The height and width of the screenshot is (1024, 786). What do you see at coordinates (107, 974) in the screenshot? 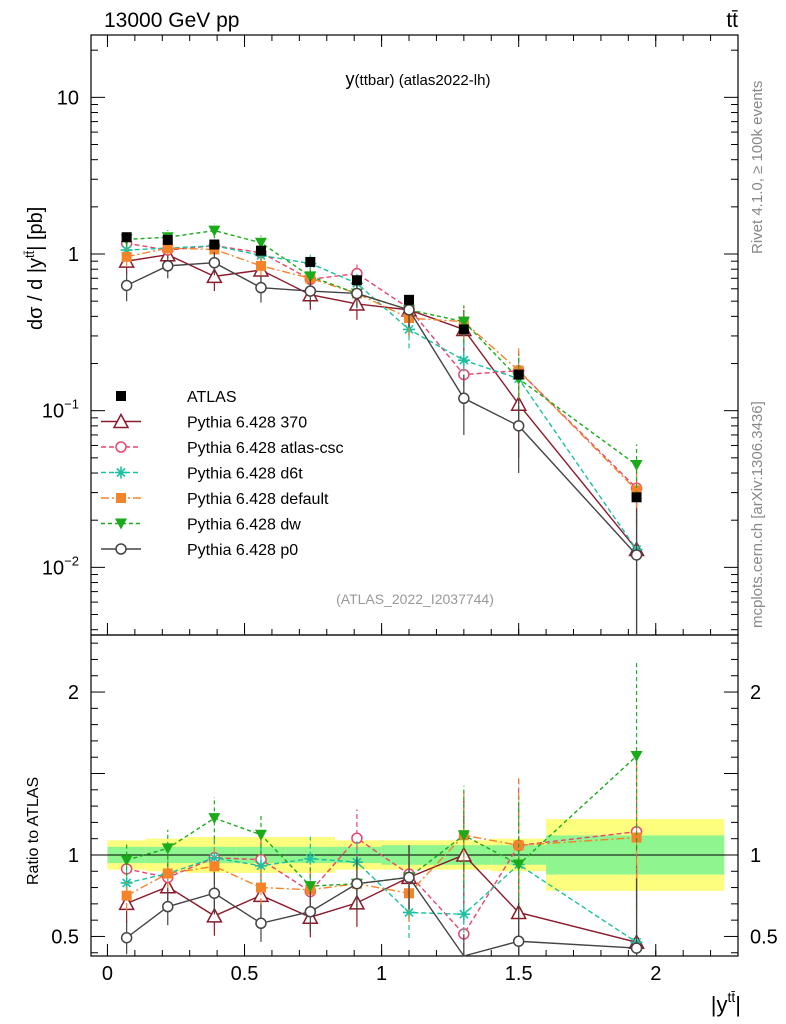
I see `x-tick-label: 0` at bounding box center [107, 974].